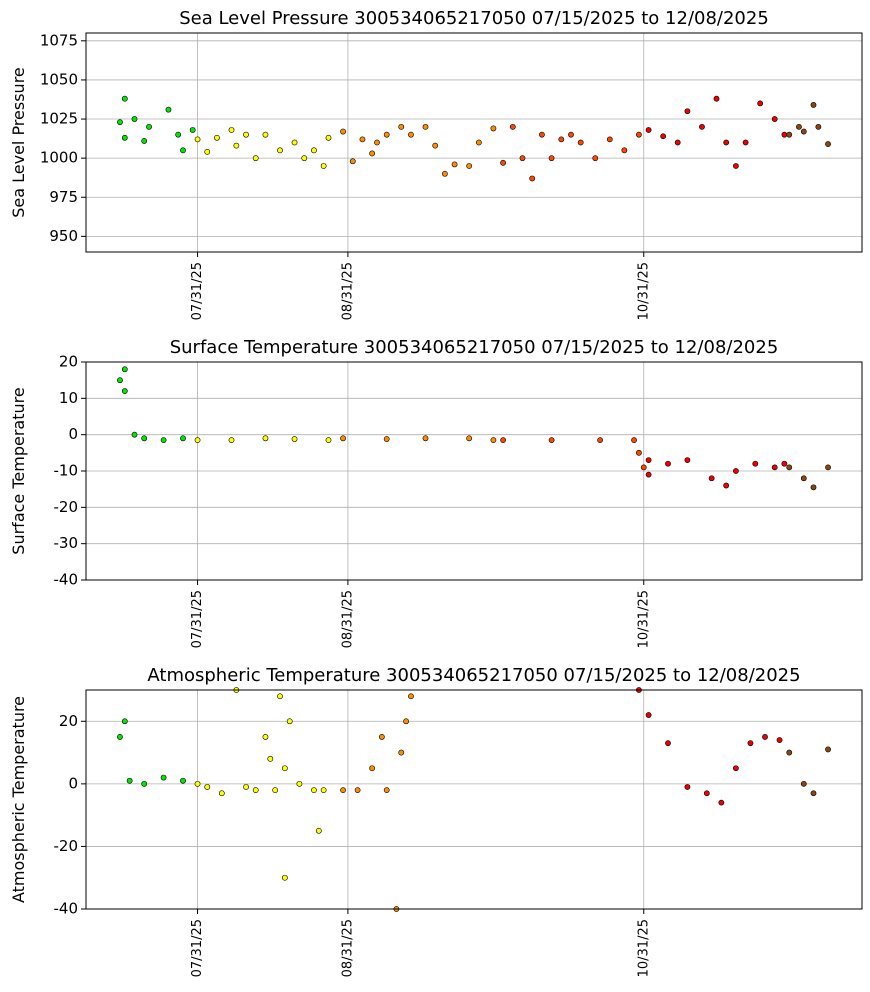 The height and width of the screenshot is (992, 870). What do you see at coordinates (59, 119) in the screenshot?
I see `y-tick-label: 1025` at bounding box center [59, 119].